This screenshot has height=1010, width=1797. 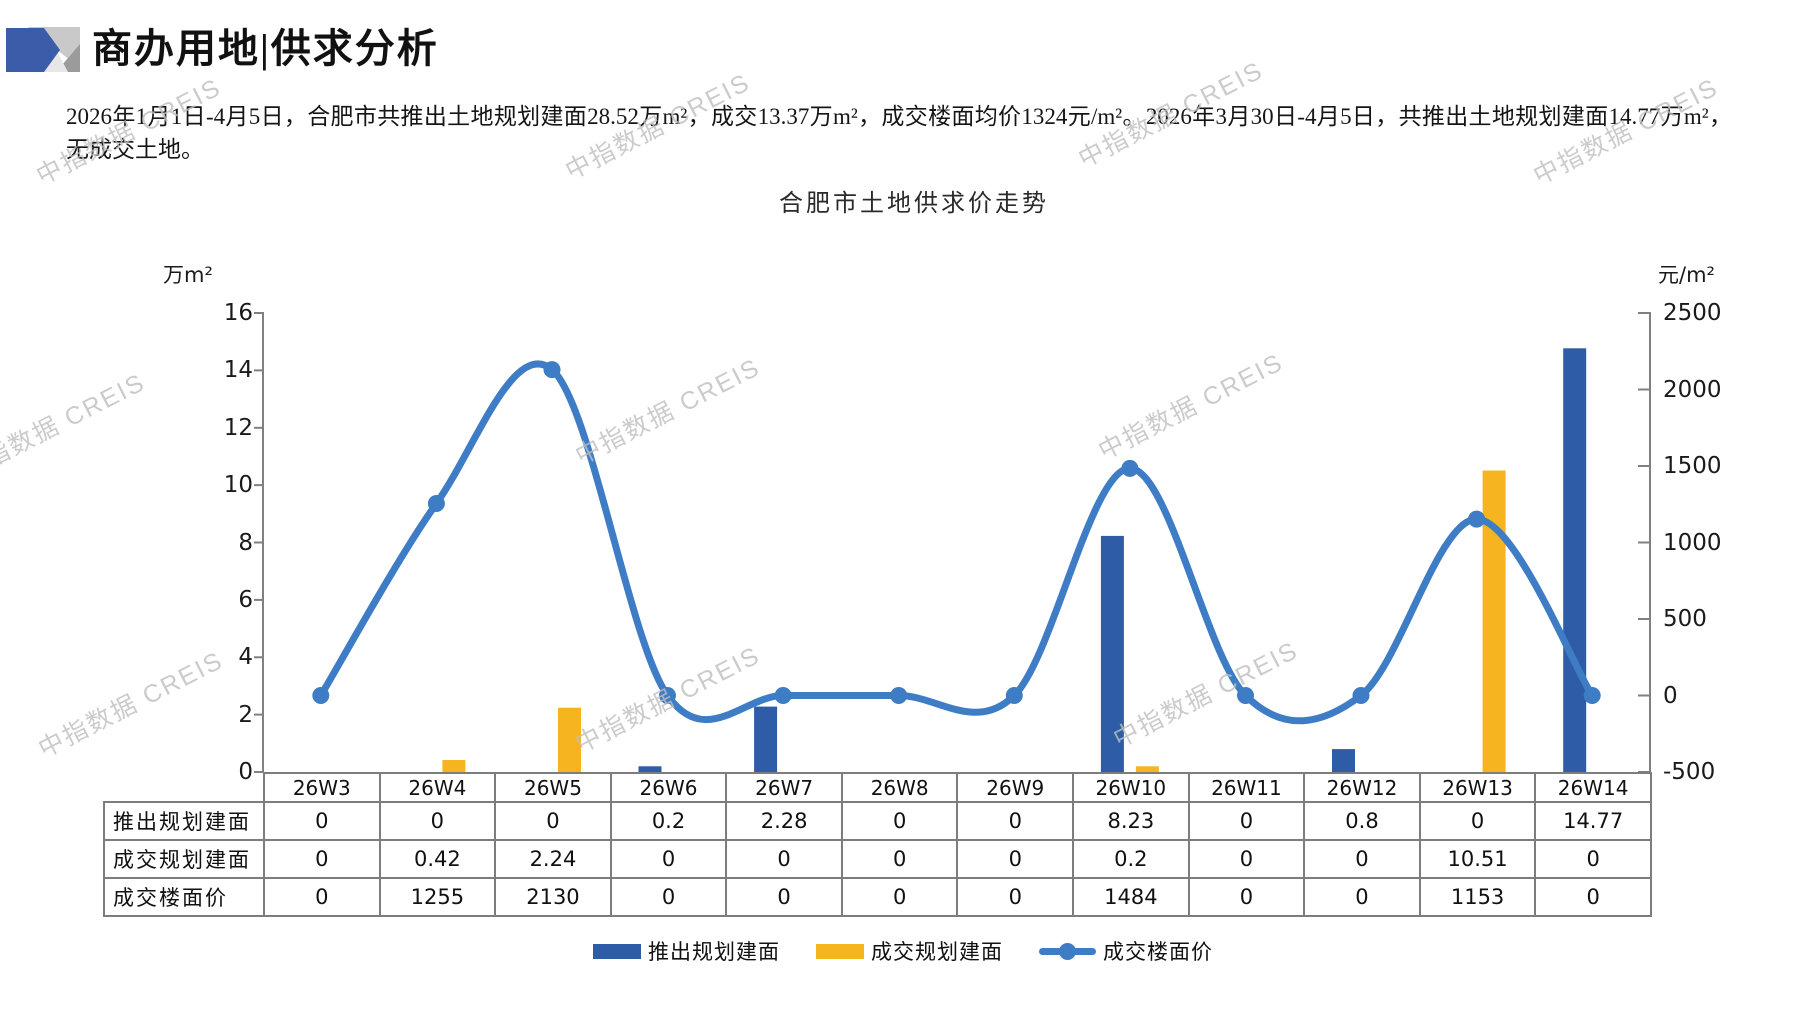 I want to click on price-point-26W5, so click(x=552, y=370).